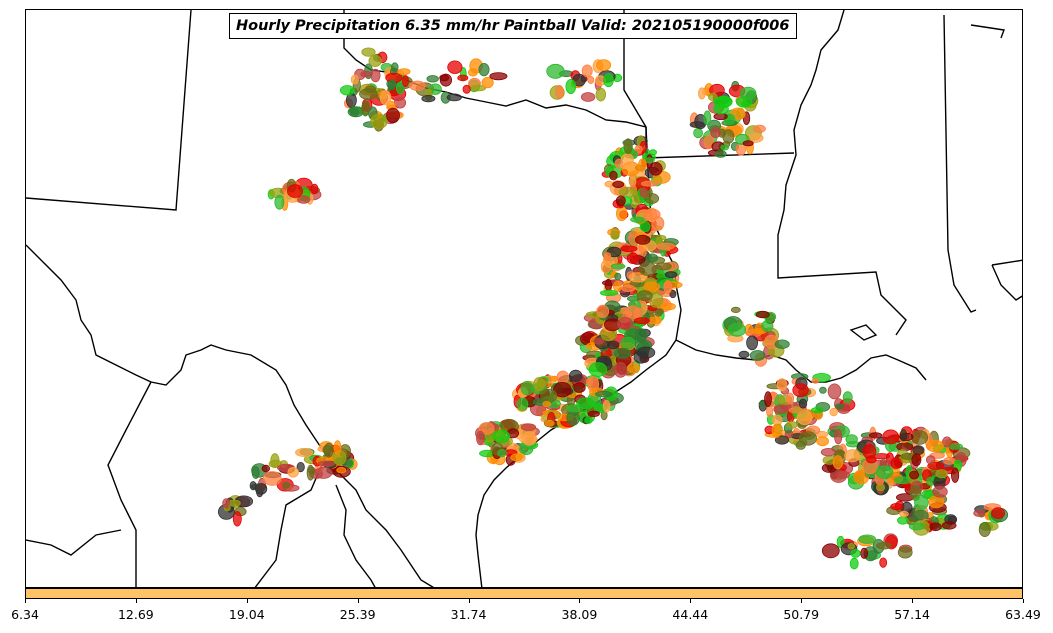 The width and height of the screenshot is (1053, 633). Describe the element at coordinates (801, 614) in the screenshot. I see `colorbar-tick-label: 50.79` at that location.